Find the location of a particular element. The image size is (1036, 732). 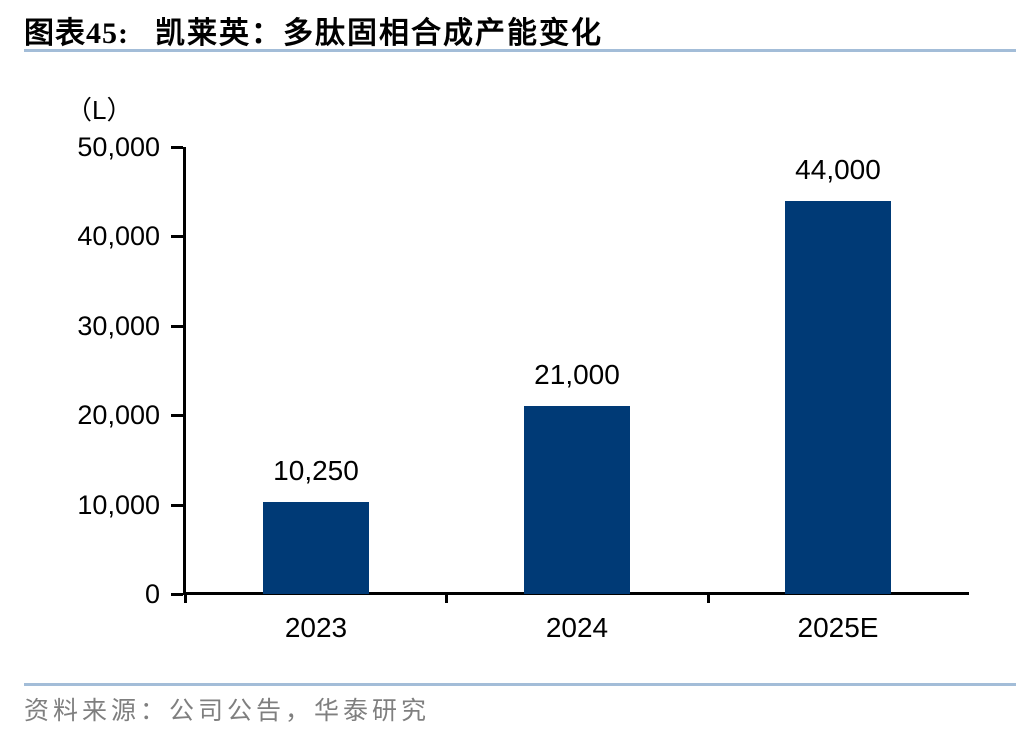

y-axis-tick-label: 30,000 is located at coordinates (118, 326).